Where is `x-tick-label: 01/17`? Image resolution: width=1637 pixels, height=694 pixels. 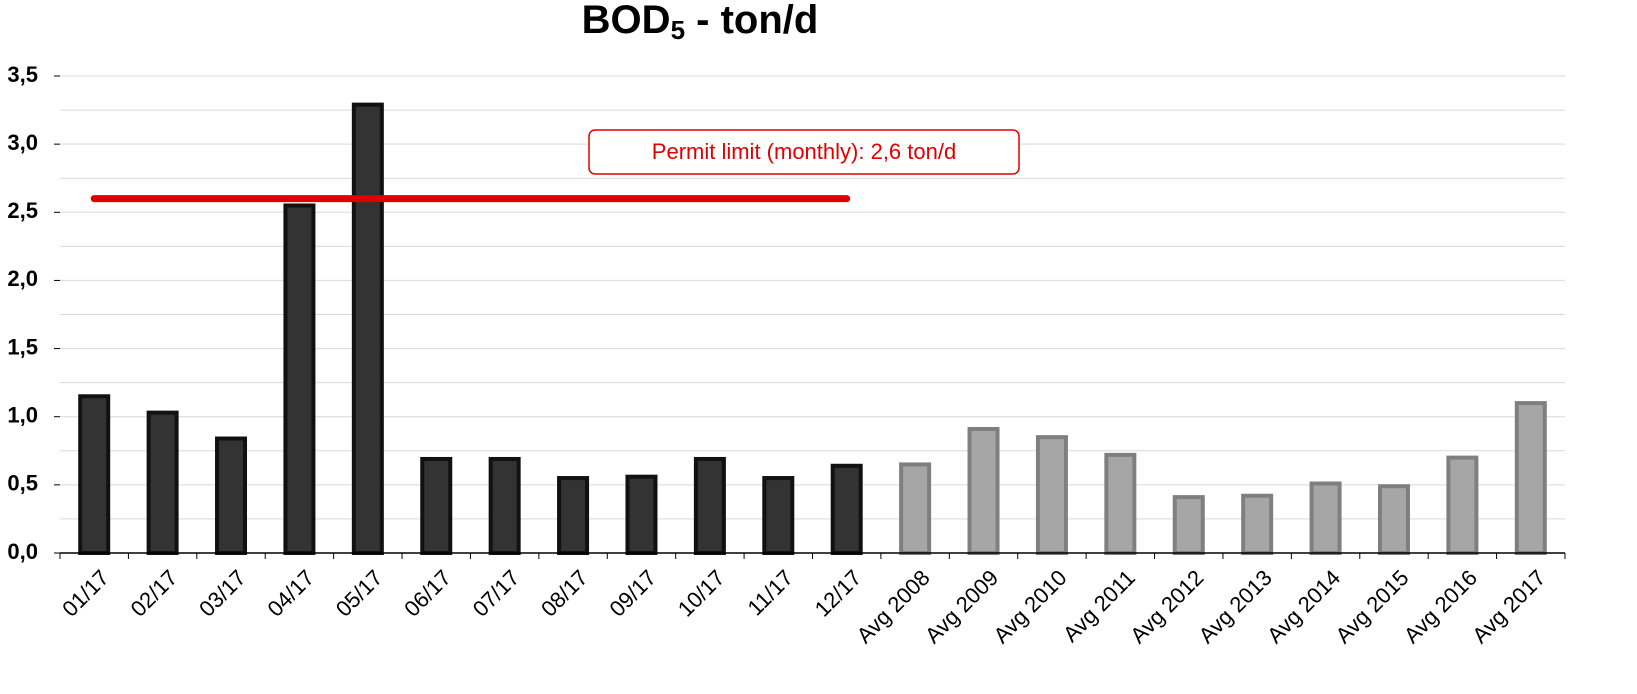 x-tick-label: 01/17 is located at coordinates (85, 593).